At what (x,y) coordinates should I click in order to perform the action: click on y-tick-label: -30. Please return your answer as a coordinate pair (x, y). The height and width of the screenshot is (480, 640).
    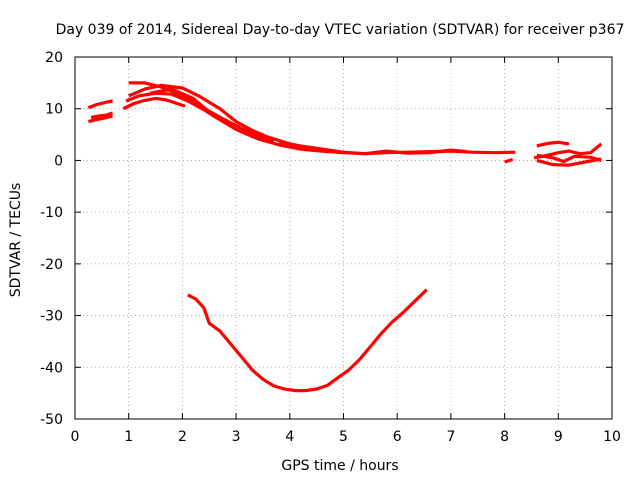
    Looking at the image, I should click on (51, 317).